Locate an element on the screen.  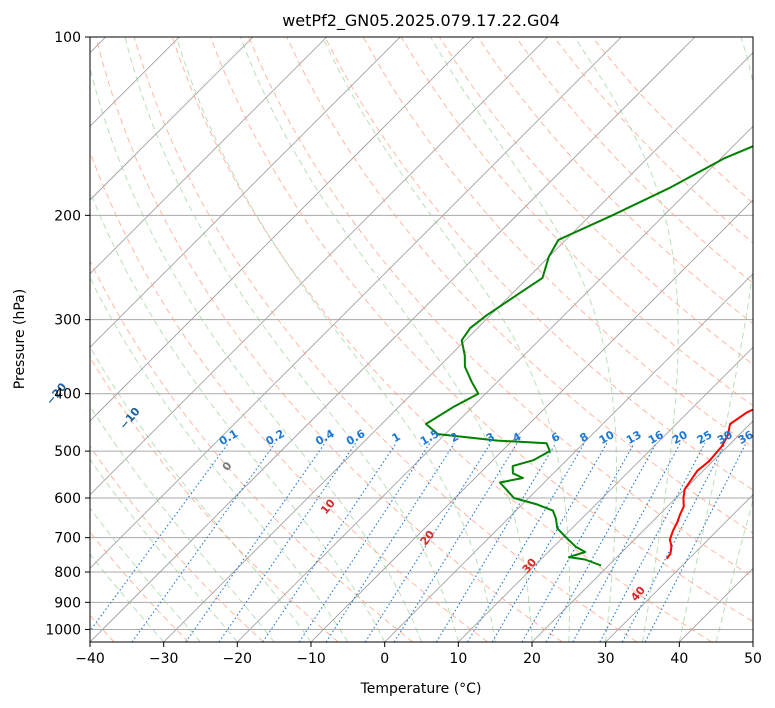
y-axis-label: Pressure (hPa) is located at coordinates (20, 339).